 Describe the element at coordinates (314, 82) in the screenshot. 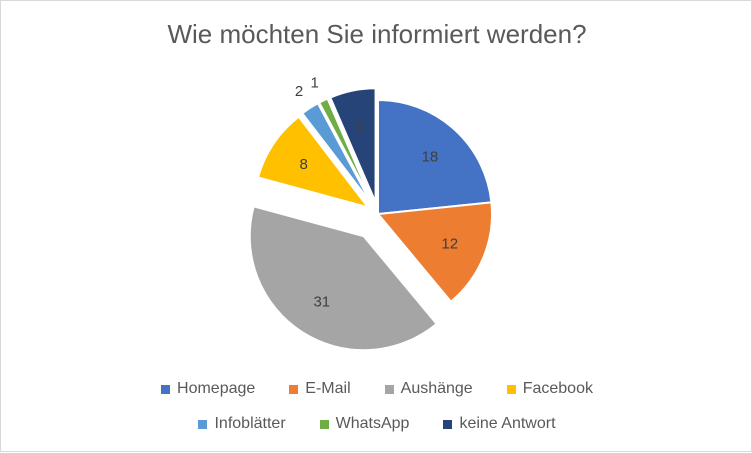

I see `data-label-5: 1` at that location.